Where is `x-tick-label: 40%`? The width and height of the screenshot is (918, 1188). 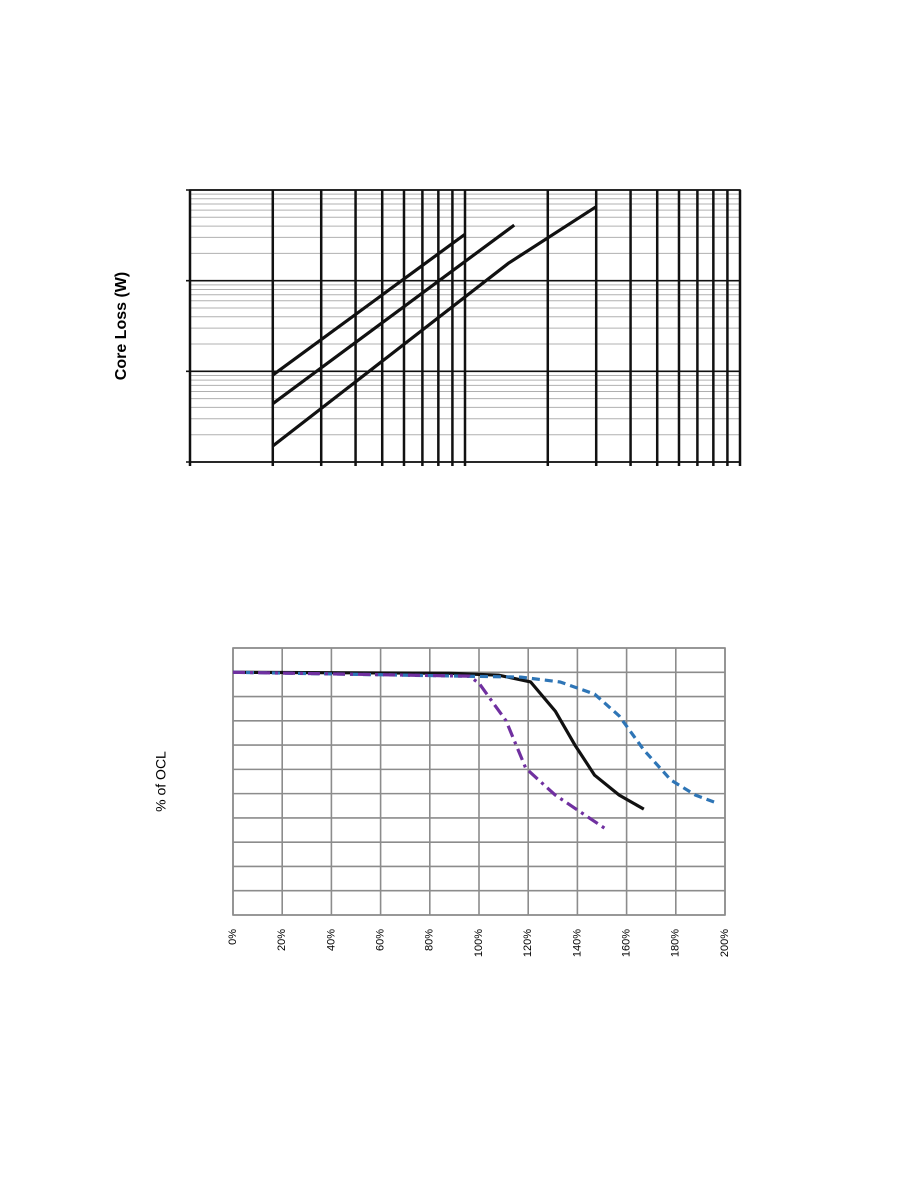
x-tick-label: 40% is located at coordinates (331, 940).